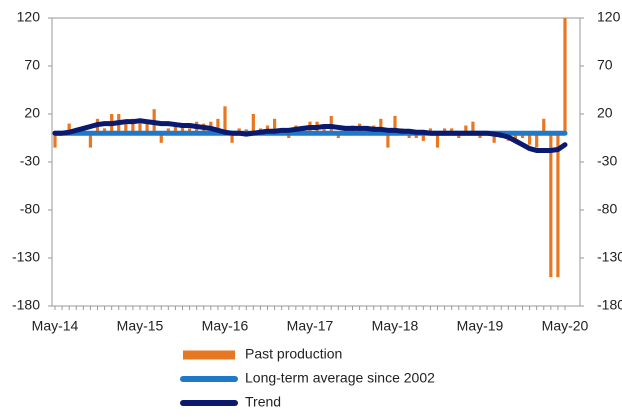 This screenshot has width=622, height=417. Describe the element at coordinates (310, 135) in the screenshot. I see `line` at that location.